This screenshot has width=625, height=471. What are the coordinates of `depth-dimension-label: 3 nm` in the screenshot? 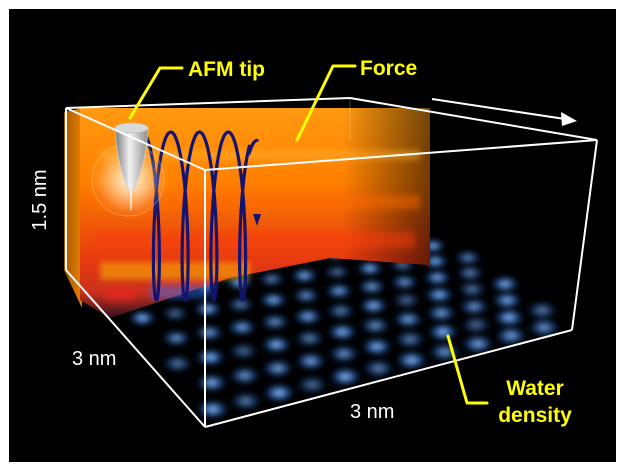 It's located at (94, 359).